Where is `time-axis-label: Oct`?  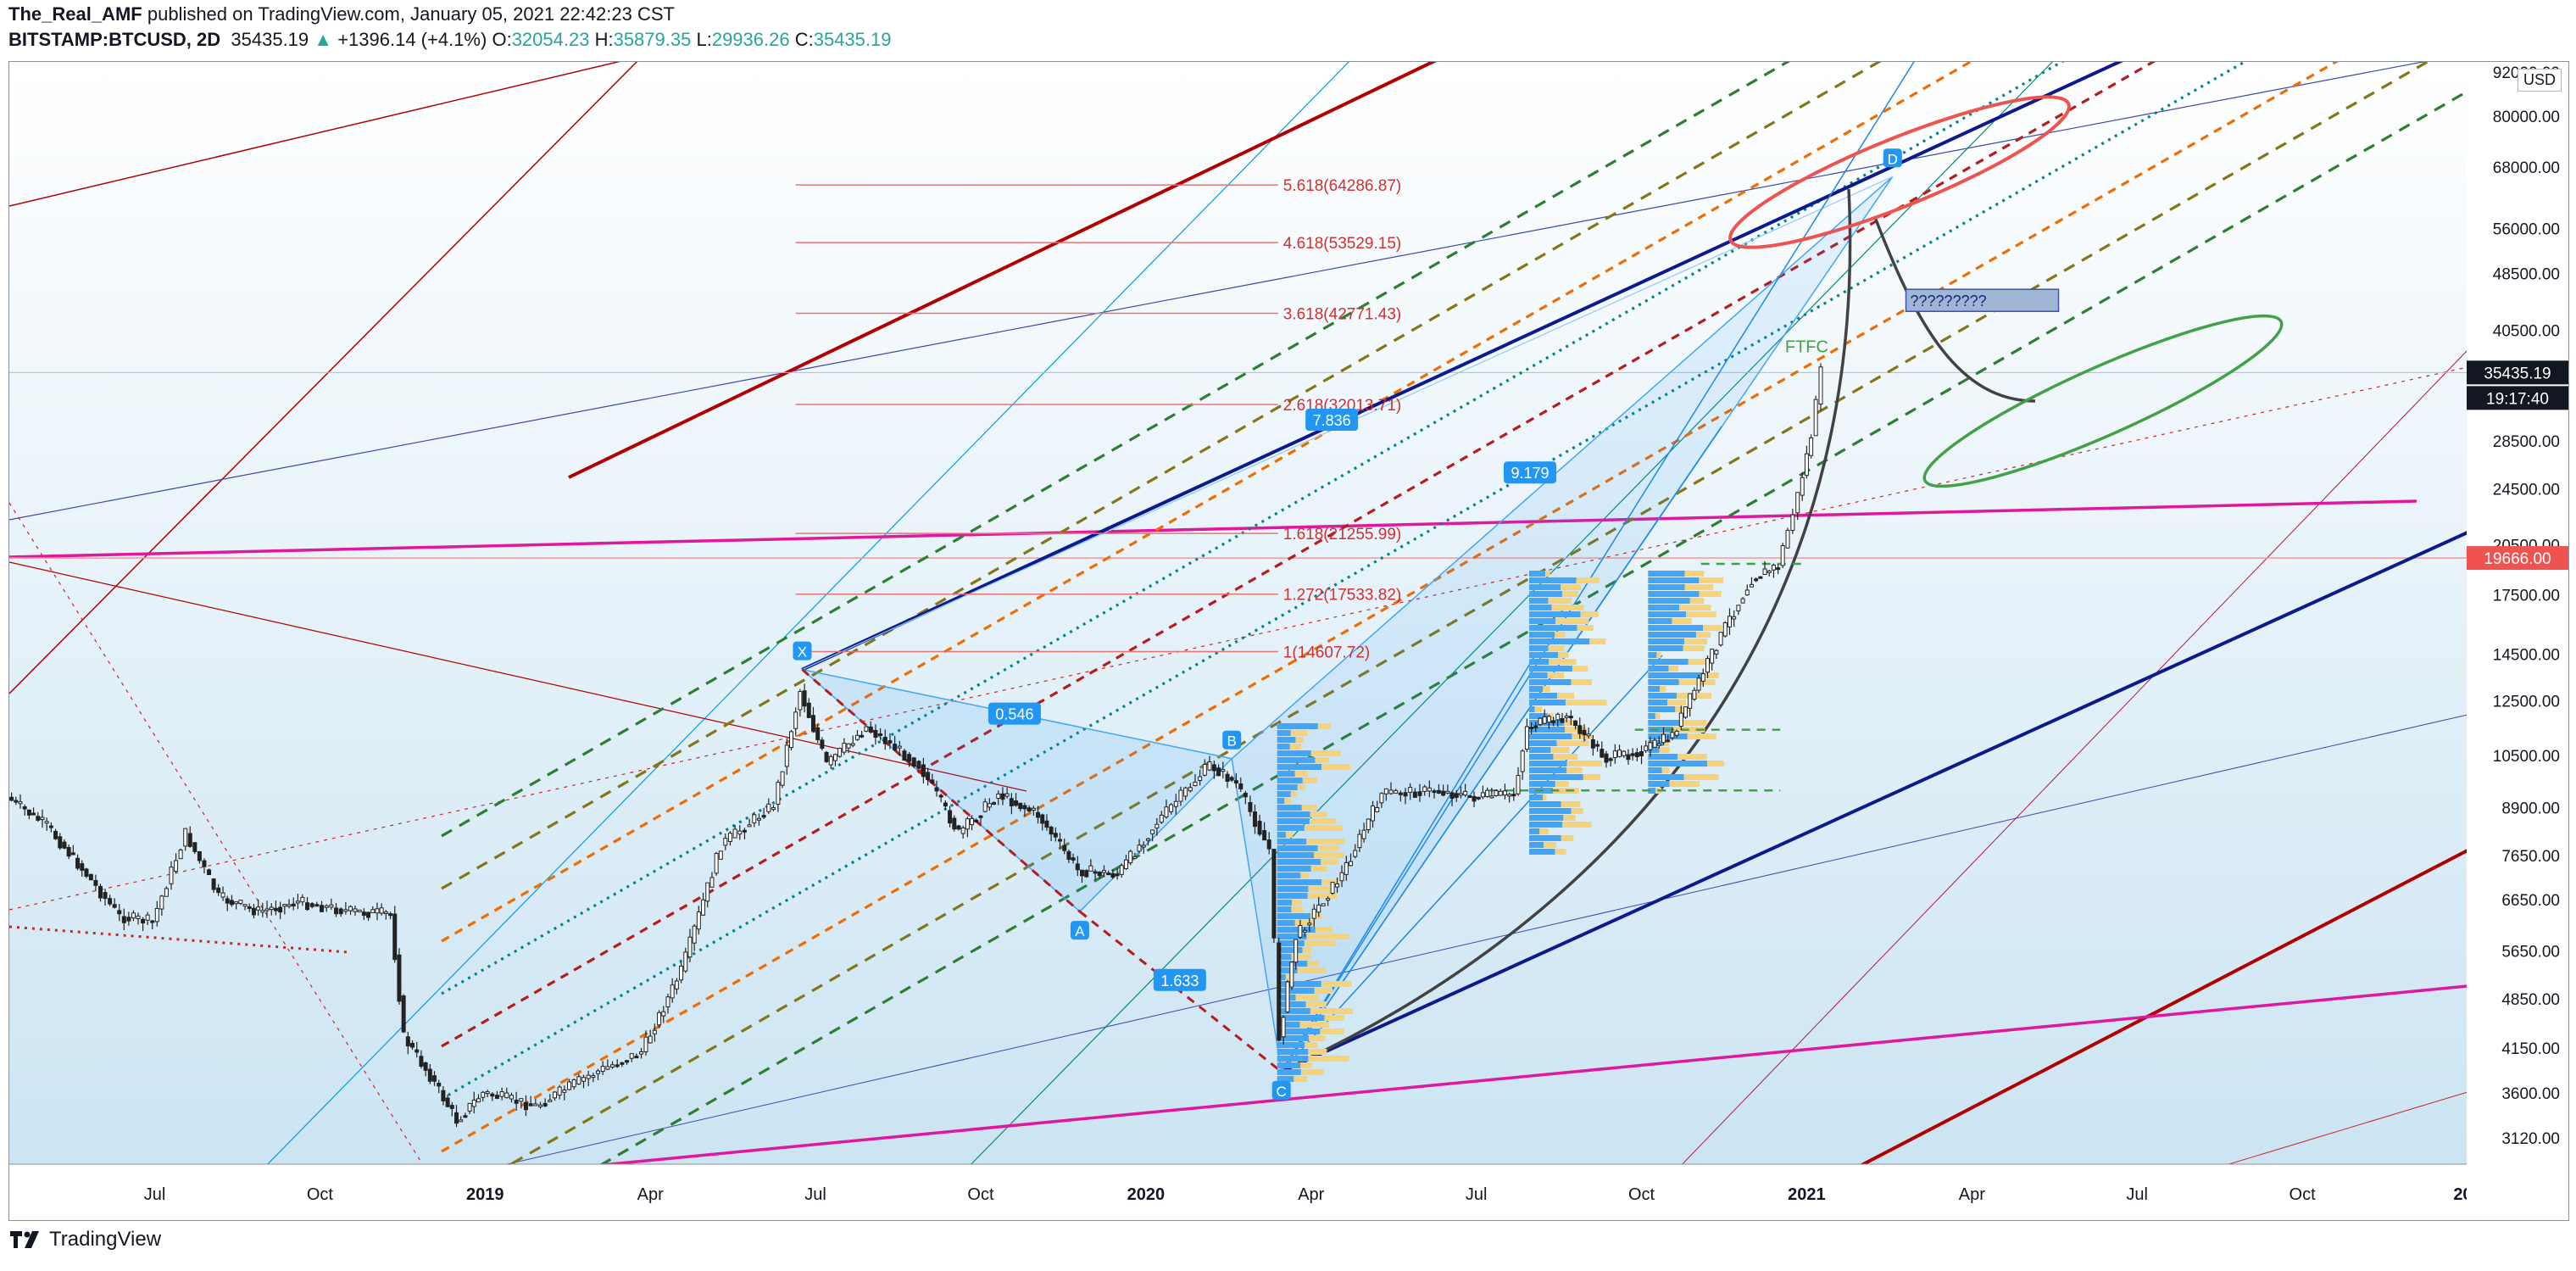 time-axis-label: Oct is located at coordinates (980, 1194).